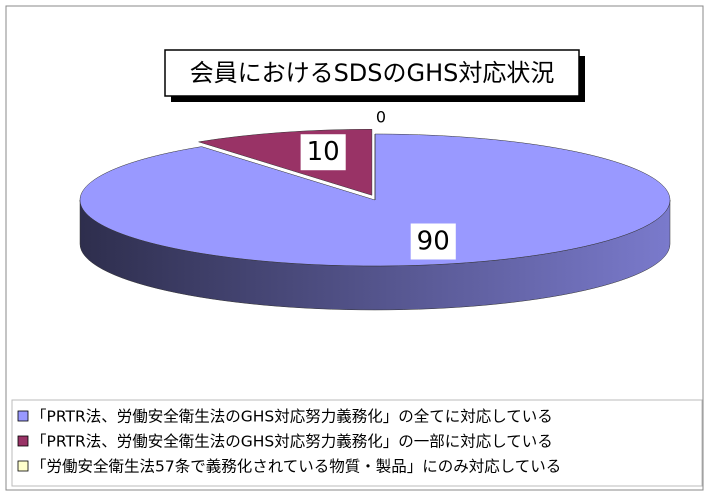 The width and height of the screenshot is (710, 501). Describe the element at coordinates (292, 442) in the screenshot. I see `legend-label: 「PRTR法、労働安全衛生法のGHS対応努力義務化」の一部に対応している` at that location.